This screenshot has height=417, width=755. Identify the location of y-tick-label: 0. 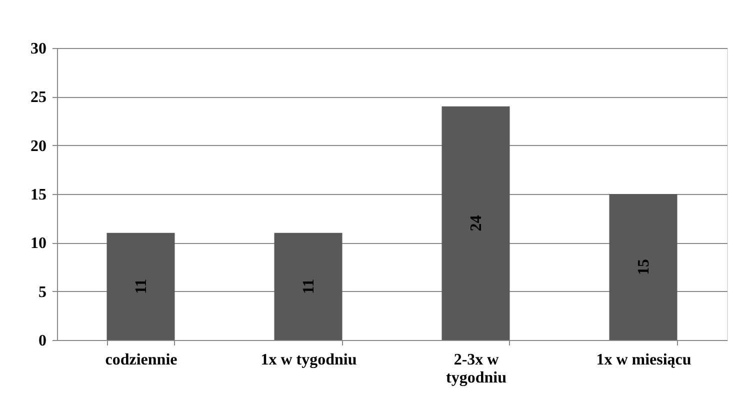
(42, 341).